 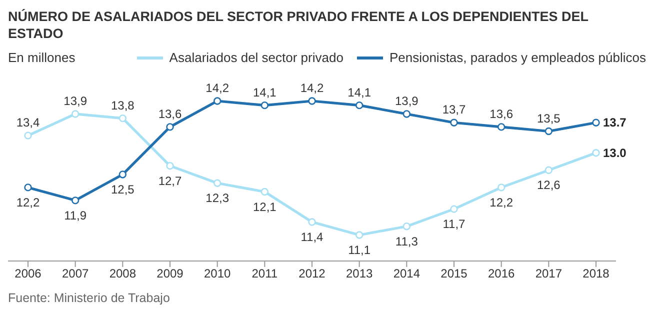 What do you see at coordinates (406, 241) in the screenshot?
I see `data-label: 11,3` at bounding box center [406, 241].